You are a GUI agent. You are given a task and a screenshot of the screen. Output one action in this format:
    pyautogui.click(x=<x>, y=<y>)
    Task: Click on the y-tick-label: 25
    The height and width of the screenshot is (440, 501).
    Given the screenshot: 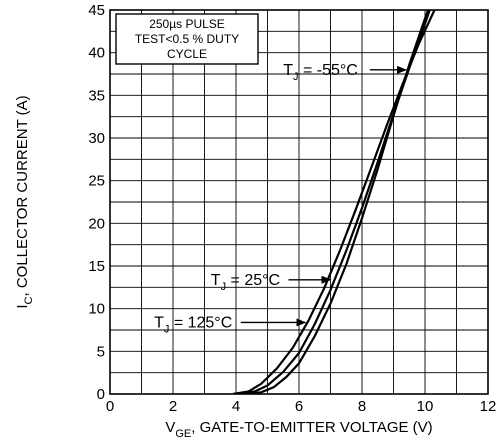 What is the action you would take?
    pyautogui.click(x=96, y=181)
    